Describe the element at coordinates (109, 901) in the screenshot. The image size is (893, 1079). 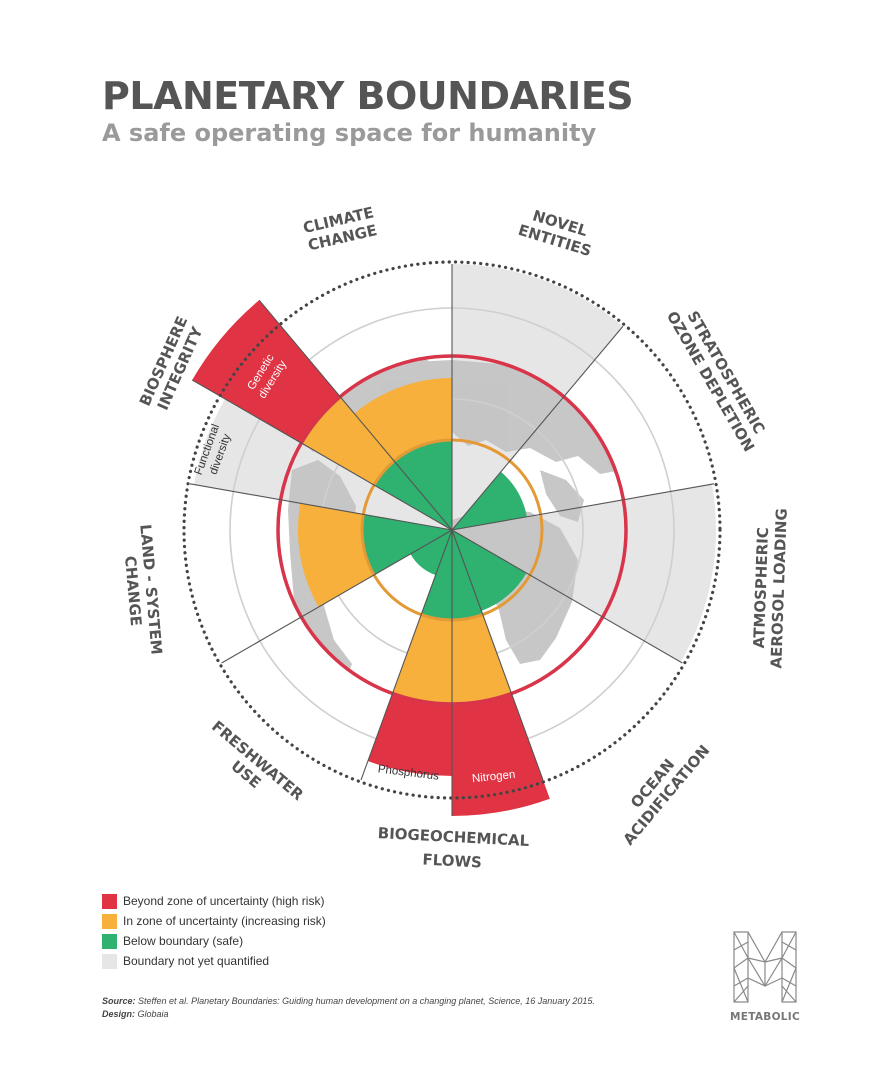
I see `legend-swatch-high-risk` at that location.